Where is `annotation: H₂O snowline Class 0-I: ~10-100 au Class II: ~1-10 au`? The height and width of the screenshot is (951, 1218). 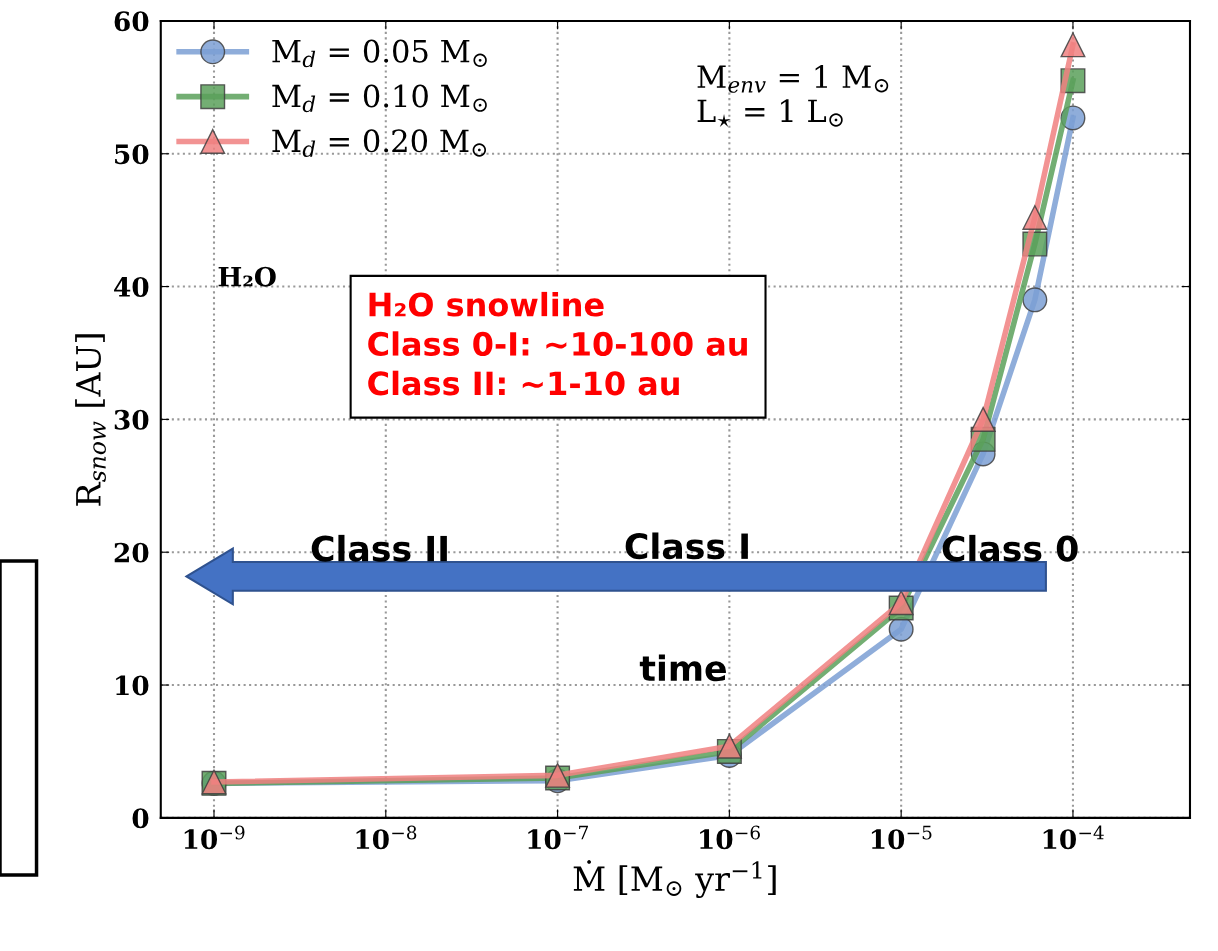 annotation: H₂O snowline Class 0-I: ~10-100 au Class II: ~1-10 au is located at coordinates (557, 343).